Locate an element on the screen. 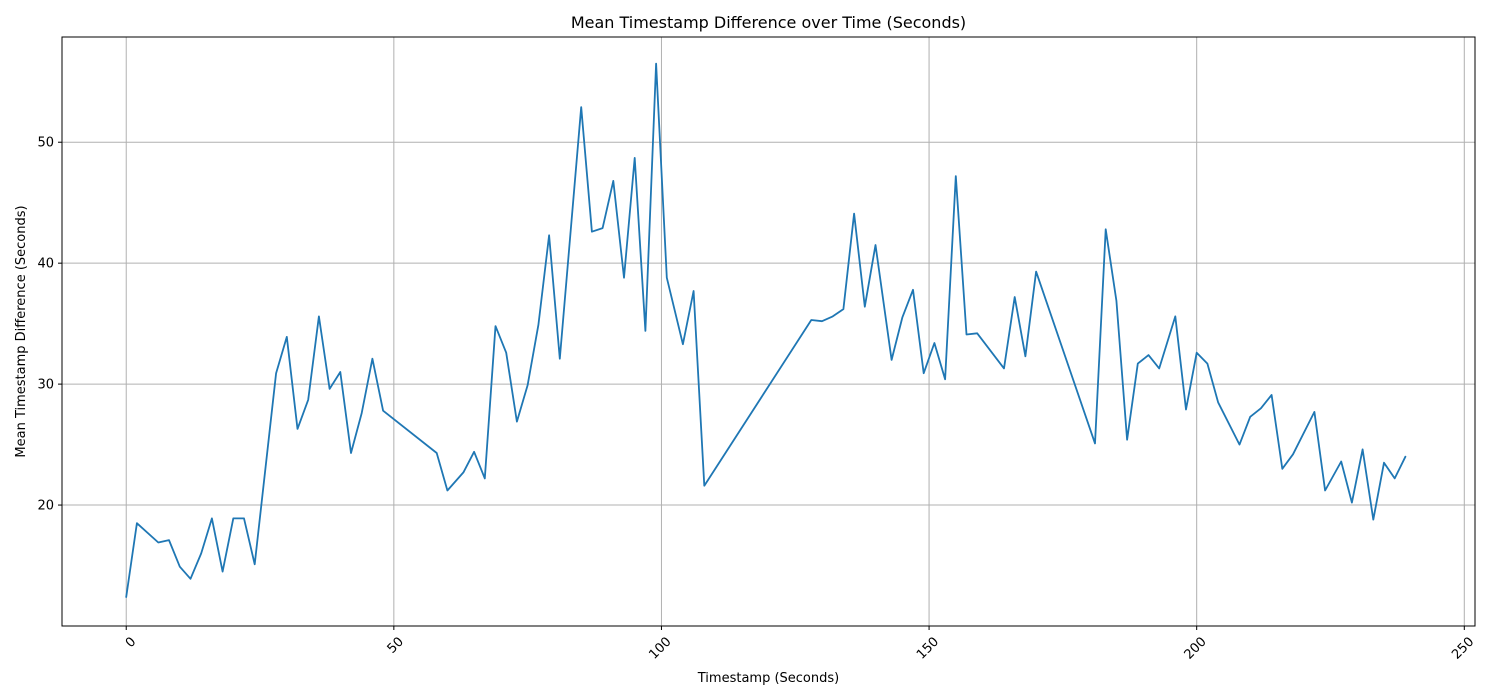 The image size is (1500, 700). y-tick-label: 20 is located at coordinates (45, 506).